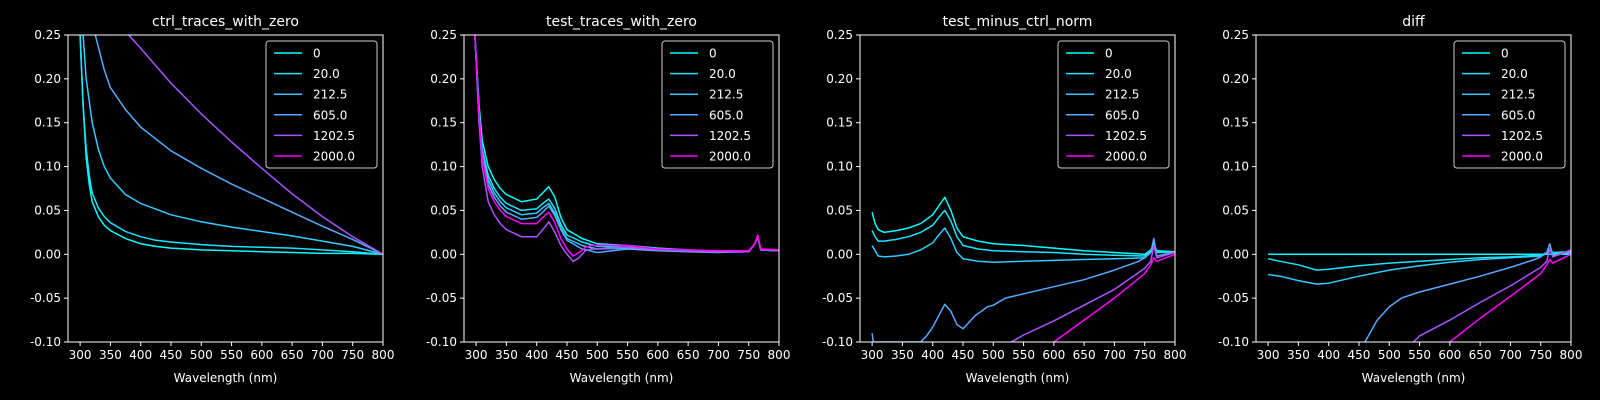 The image size is (1600, 400). What do you see at coordinates (1118, 74) in the screenshot?
I see `legend-label: 20.0` at bounding box center [1118, 74].